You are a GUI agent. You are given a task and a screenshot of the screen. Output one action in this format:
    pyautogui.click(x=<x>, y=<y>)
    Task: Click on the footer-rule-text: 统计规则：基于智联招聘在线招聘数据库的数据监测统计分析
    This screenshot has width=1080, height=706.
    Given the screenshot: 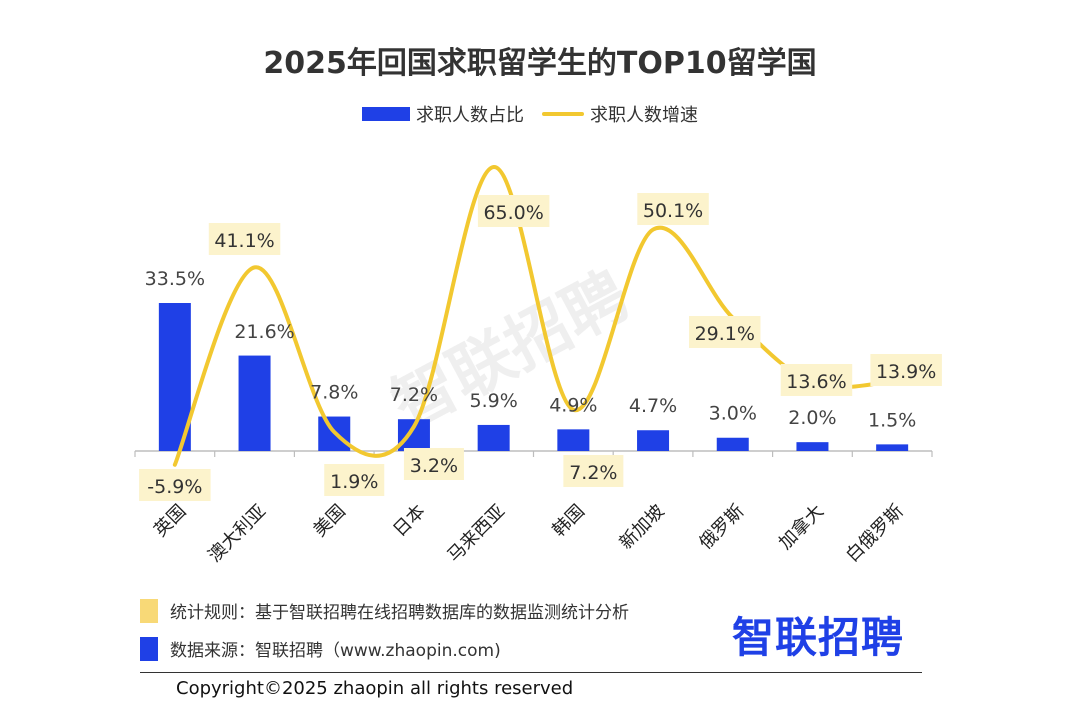 What is the action you would take?
    pyautogui.click(x=399, y=613)
    